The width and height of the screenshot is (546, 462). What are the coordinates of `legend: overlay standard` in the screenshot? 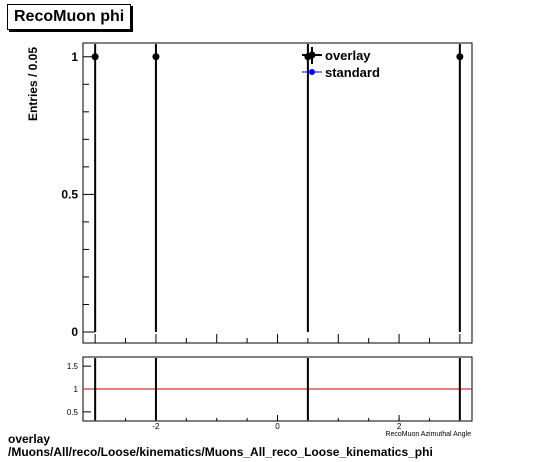 It's located at (340, 64).